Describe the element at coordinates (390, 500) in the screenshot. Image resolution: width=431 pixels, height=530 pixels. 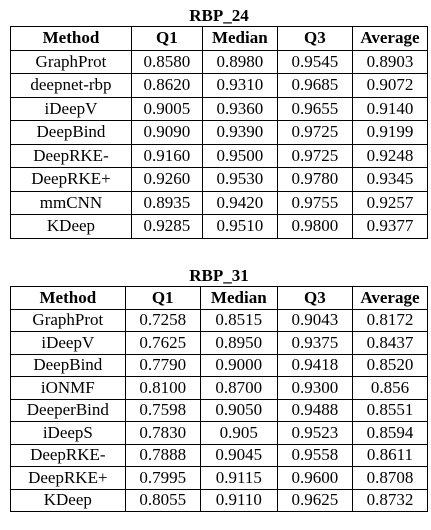
I see `value-cell: 0.8732` at that location.